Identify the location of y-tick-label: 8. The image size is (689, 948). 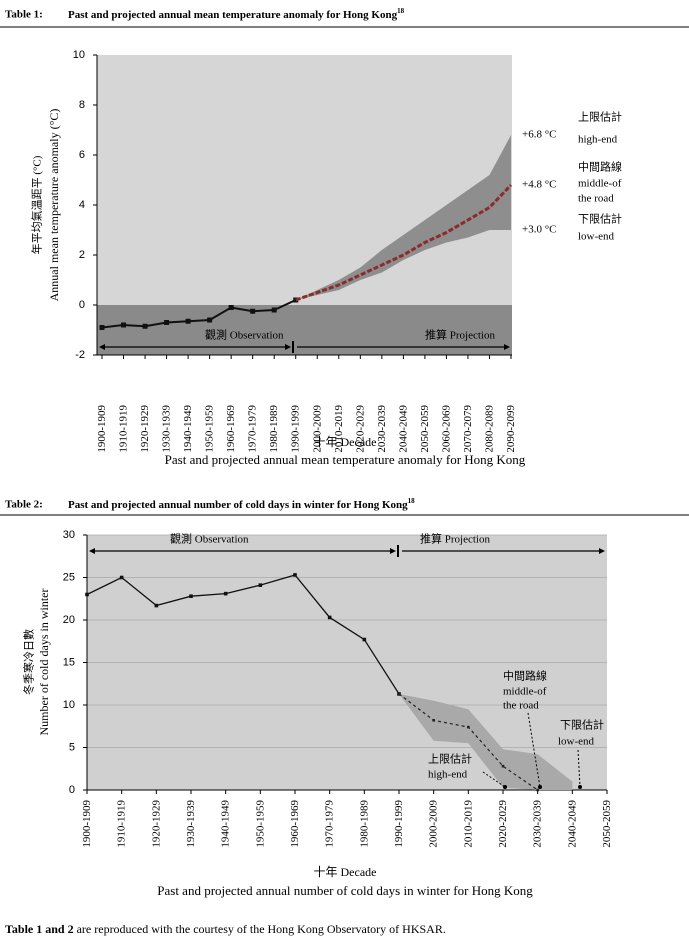
(82, 105).